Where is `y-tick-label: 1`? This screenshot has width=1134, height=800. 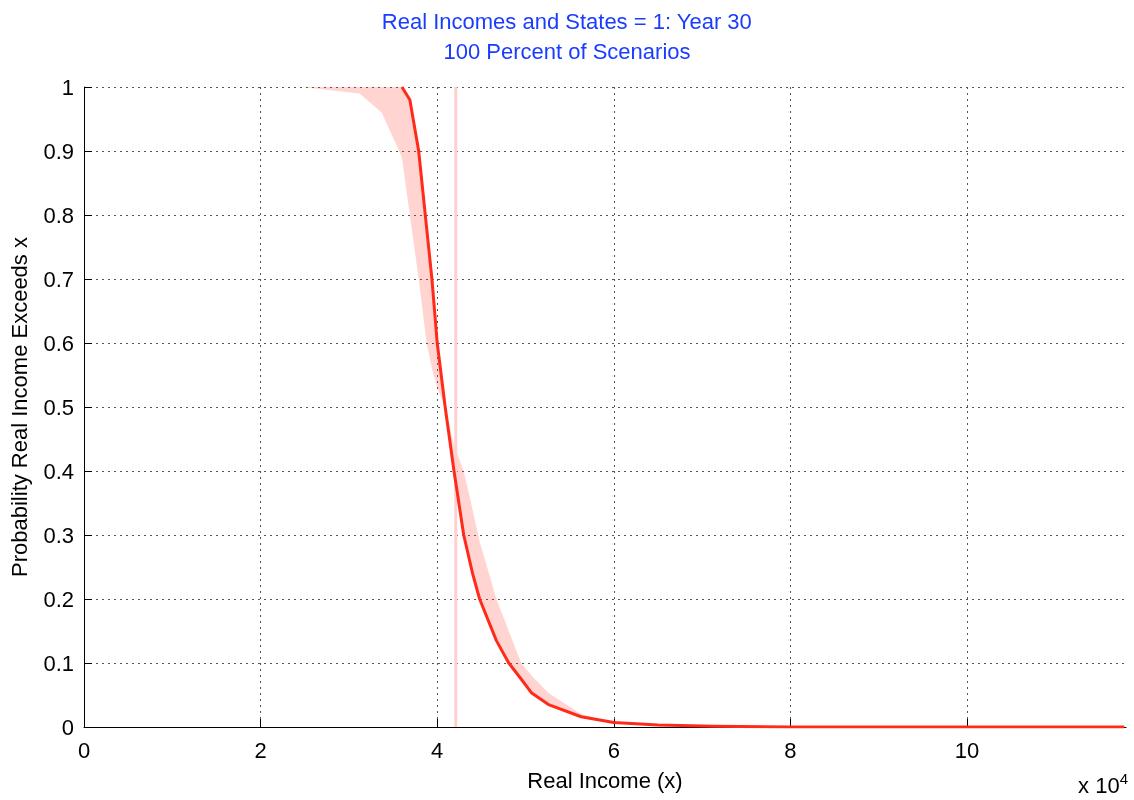 y-tick-label: 1 is located at coordinates (67, 87).